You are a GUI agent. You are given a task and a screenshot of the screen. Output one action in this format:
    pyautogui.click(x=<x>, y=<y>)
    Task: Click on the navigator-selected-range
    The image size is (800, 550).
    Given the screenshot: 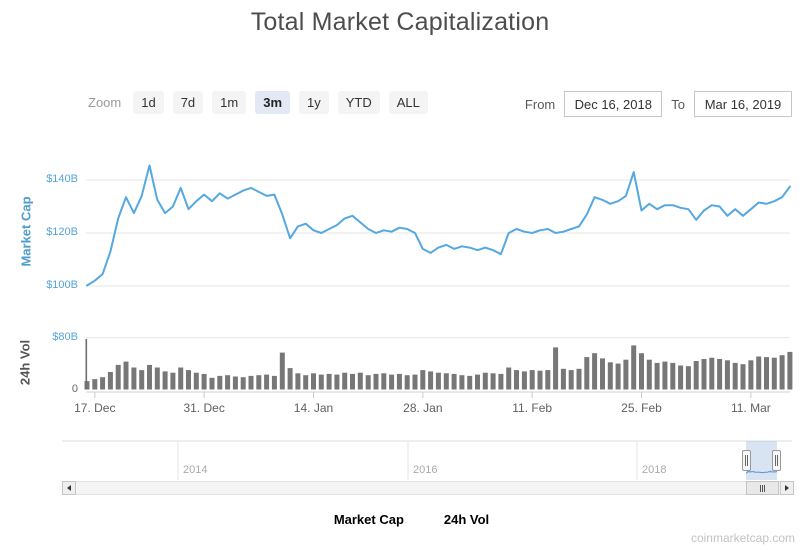 What is the action you would take?
    pyautogui.click(x=761, y=460)
    